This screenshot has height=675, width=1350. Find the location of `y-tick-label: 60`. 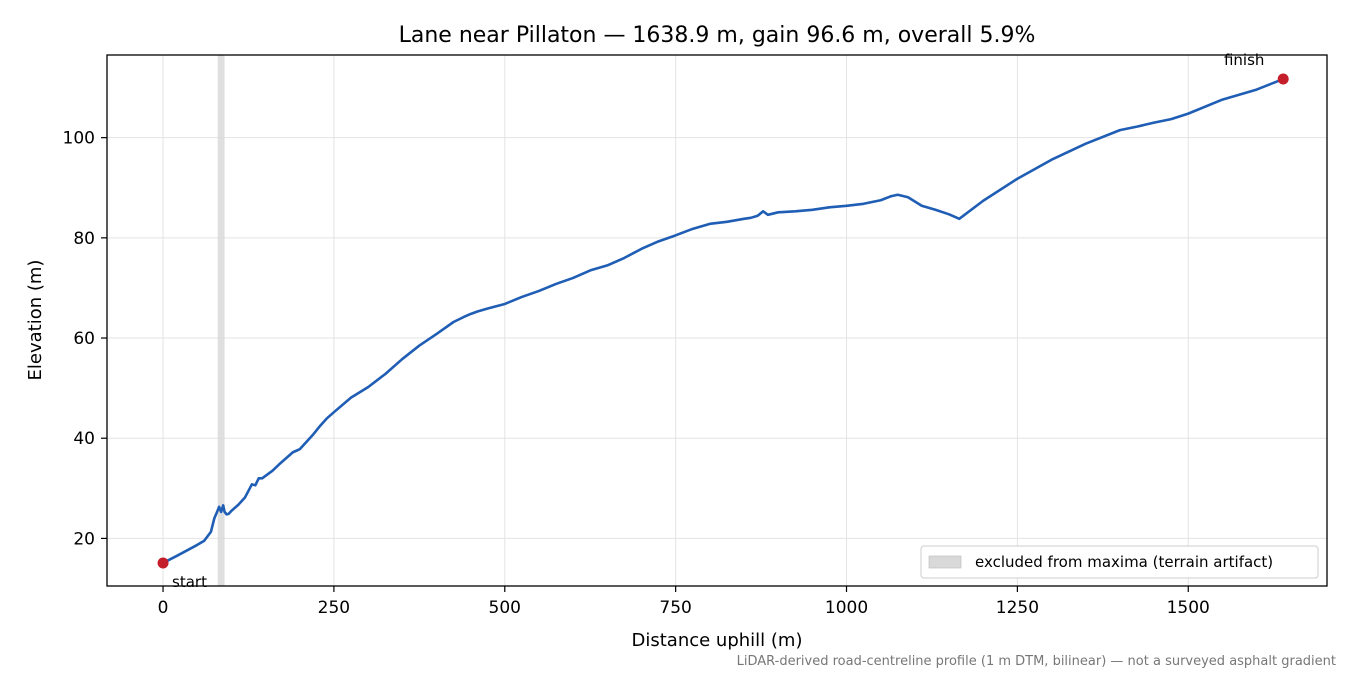

y-tick-label: 60 is located at coordinates (84, 339).